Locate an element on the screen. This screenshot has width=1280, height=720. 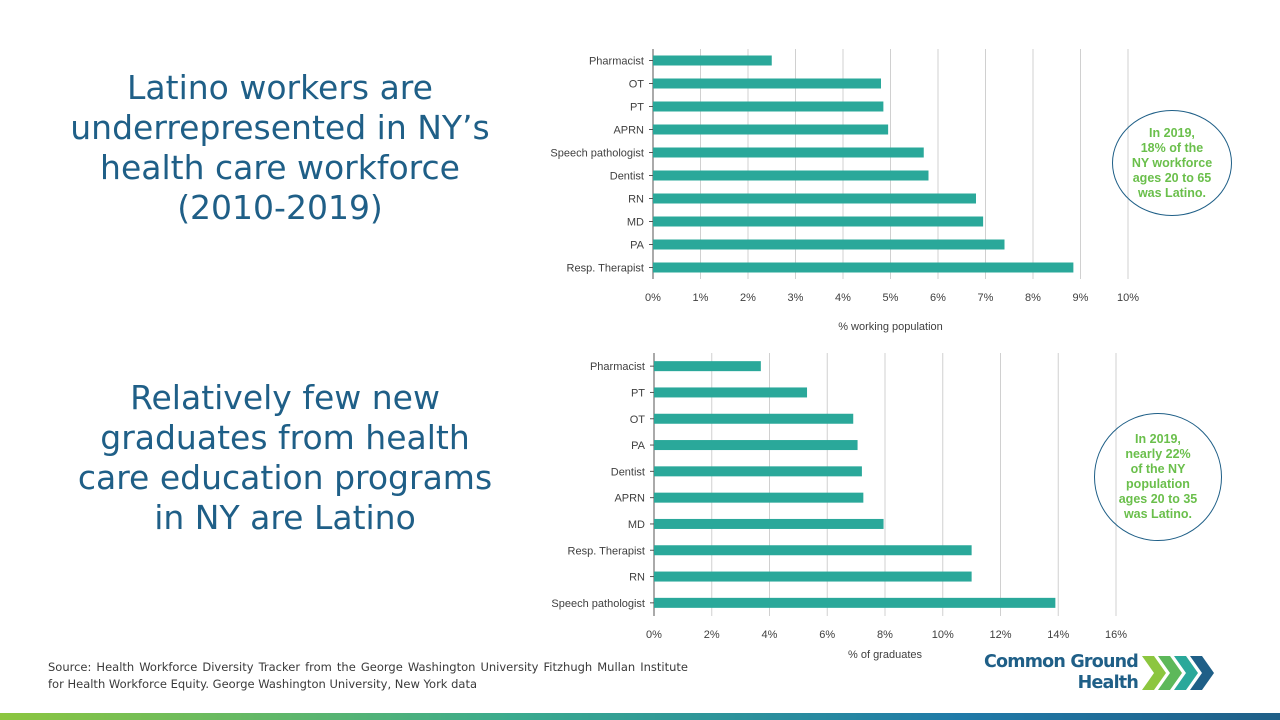
bottom-accent-bar is located at coordinates (640, 716).